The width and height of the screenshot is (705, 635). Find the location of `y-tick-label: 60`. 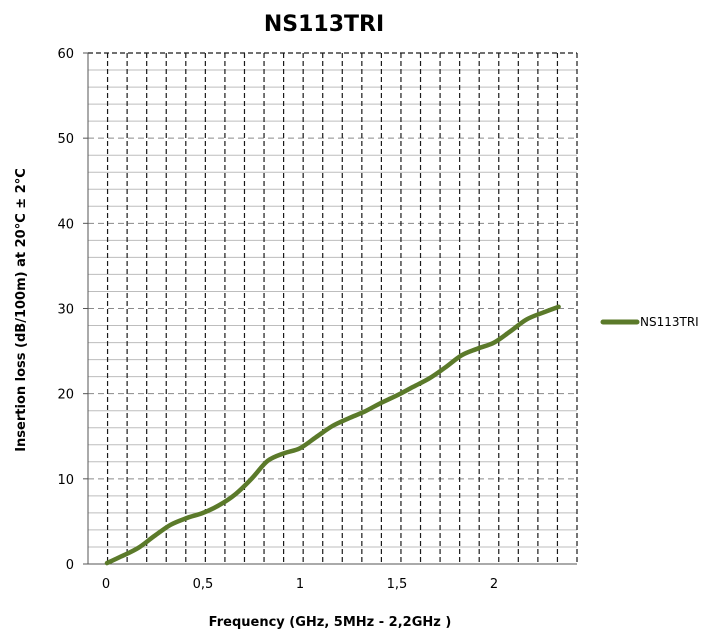

y-tick-label: 60 is located at coordinates (65, 54).